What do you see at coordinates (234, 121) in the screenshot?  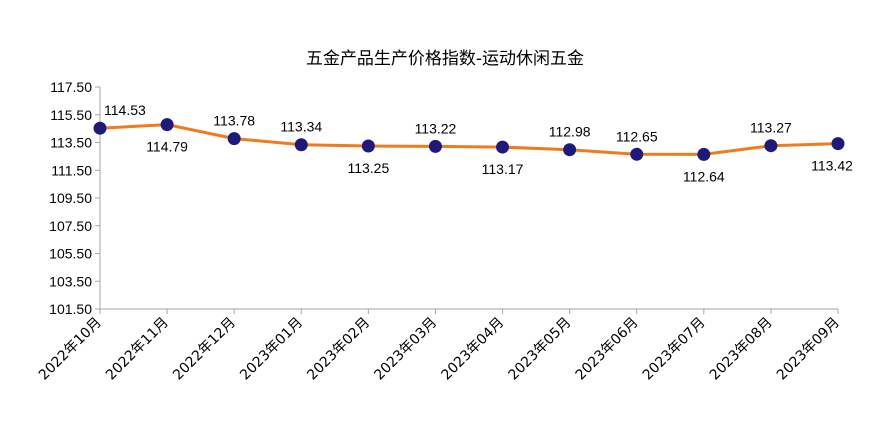 I see `data-label: 113.78` at bounding box center [234, 121].